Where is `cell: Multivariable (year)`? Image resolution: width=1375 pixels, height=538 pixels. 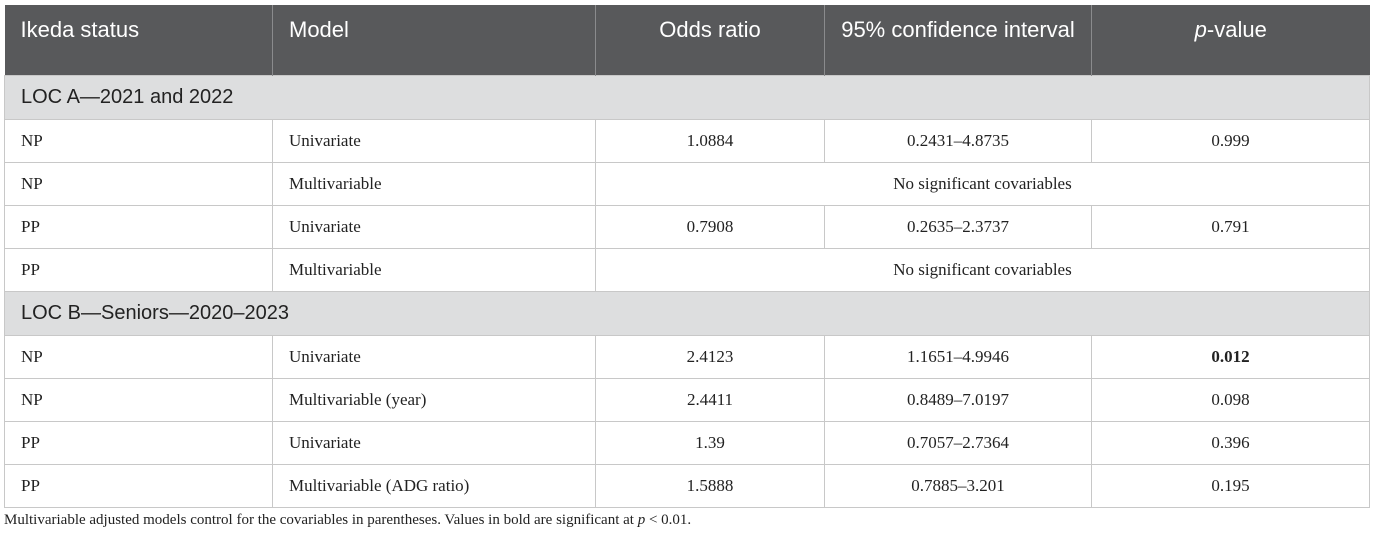
cell: Multivariable (year) is located at coordinates (434, 400).